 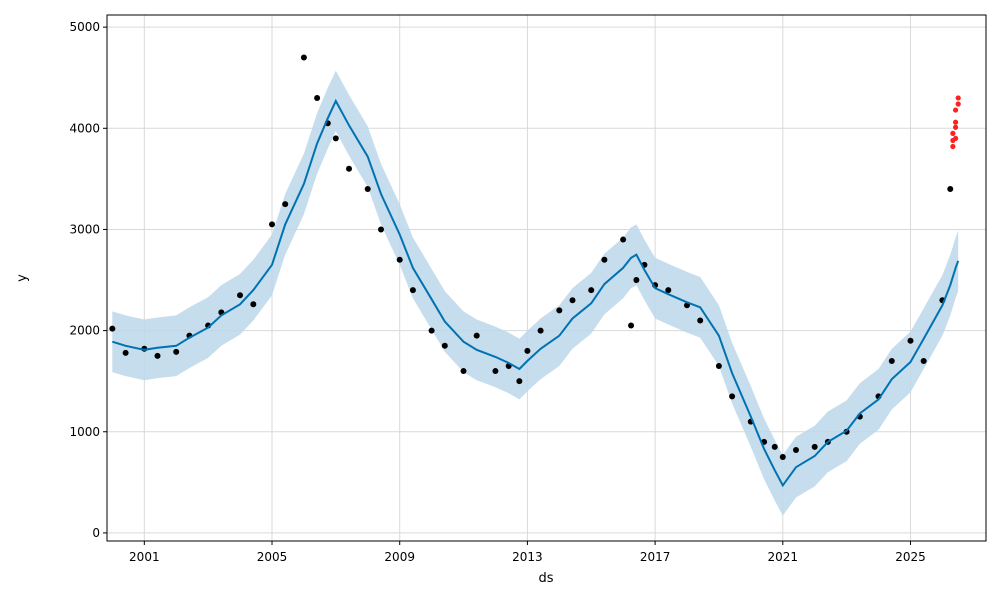 I want to click on y-axis-label: y, so click(x=22, y=278).